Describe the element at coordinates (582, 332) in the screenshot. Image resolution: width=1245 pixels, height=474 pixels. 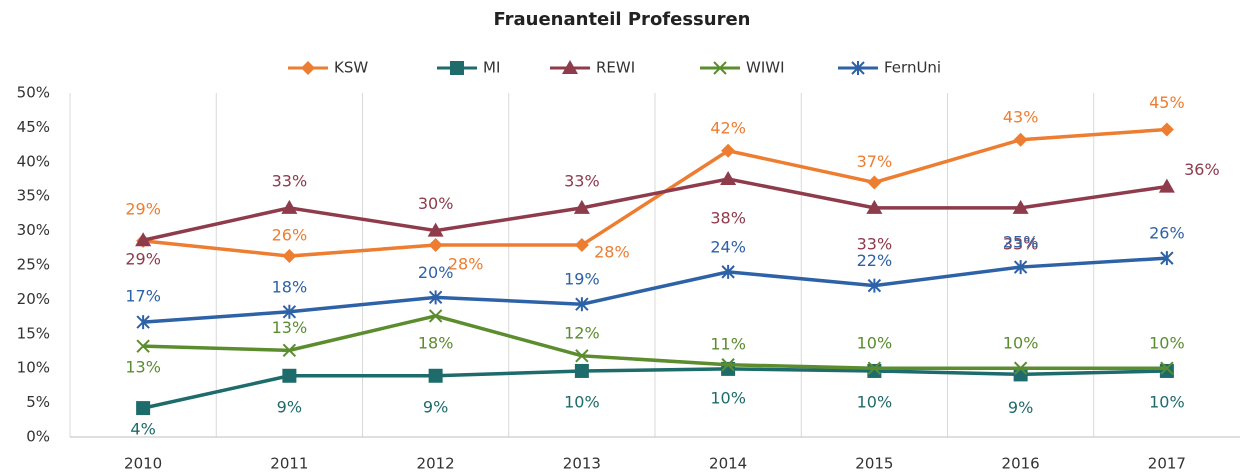
I see `data-label: 12%` at that location.